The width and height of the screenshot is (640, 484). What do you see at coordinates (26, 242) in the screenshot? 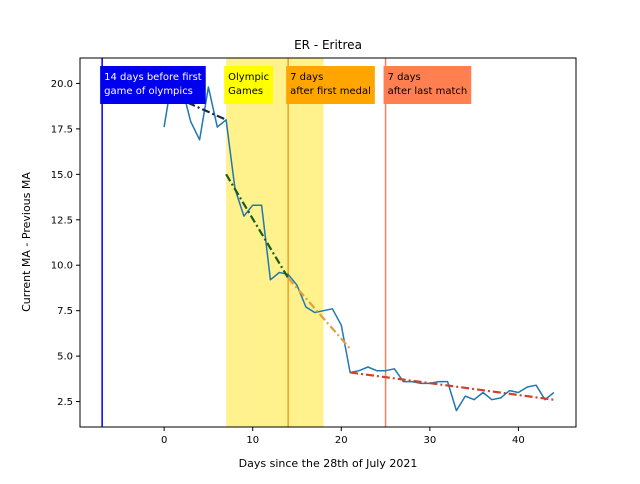
I see `y-axis-label: Current MA - Previous MA` at bounding box center [26, 242].